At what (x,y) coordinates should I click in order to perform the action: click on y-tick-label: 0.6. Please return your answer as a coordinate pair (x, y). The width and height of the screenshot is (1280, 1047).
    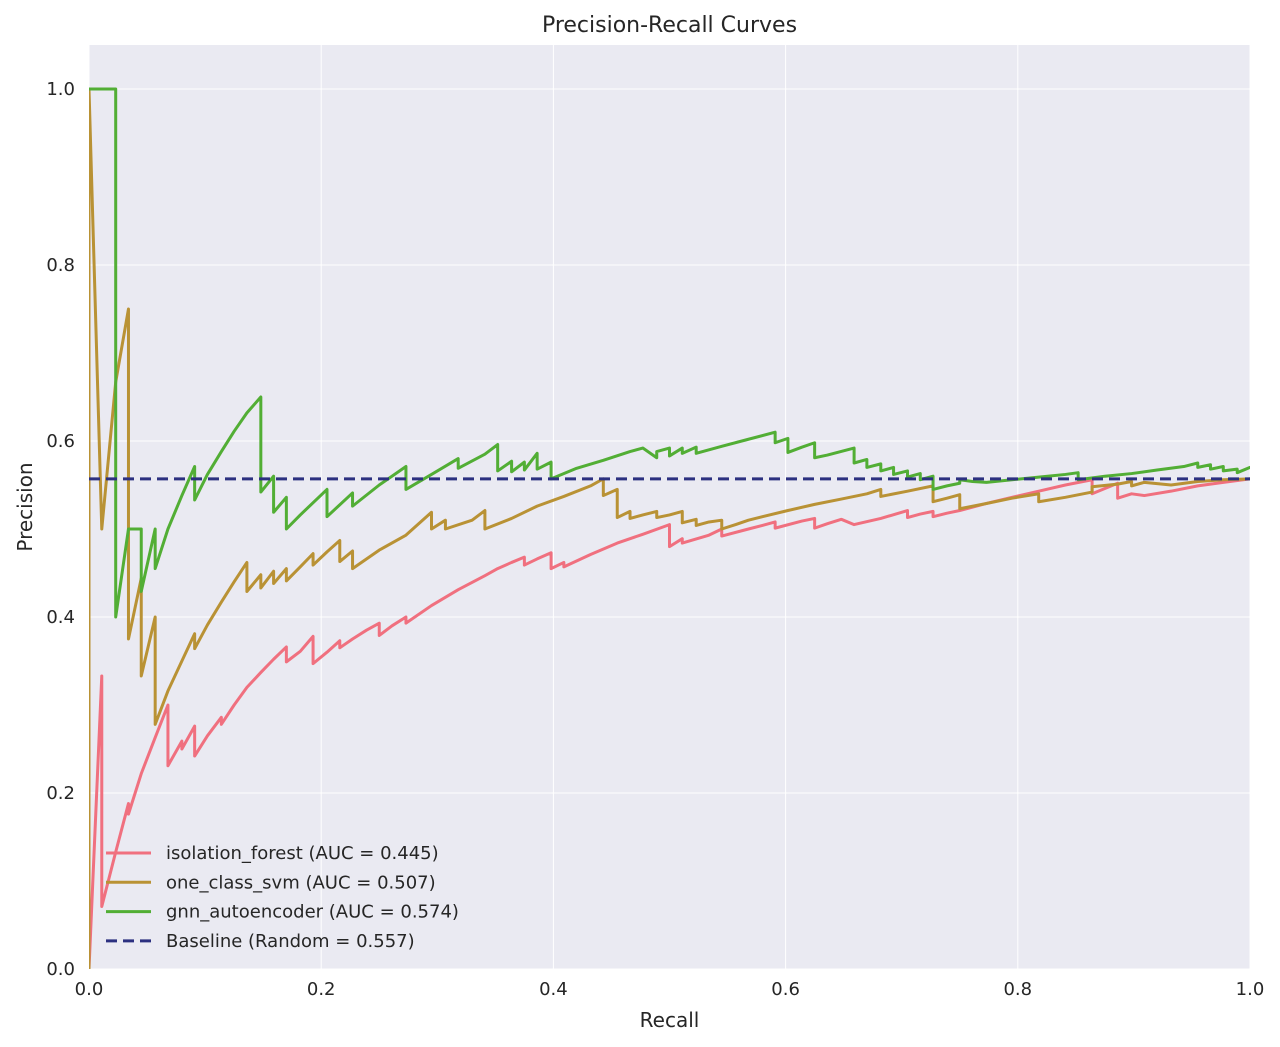
    Looking at the image, I should click on (60, 441).